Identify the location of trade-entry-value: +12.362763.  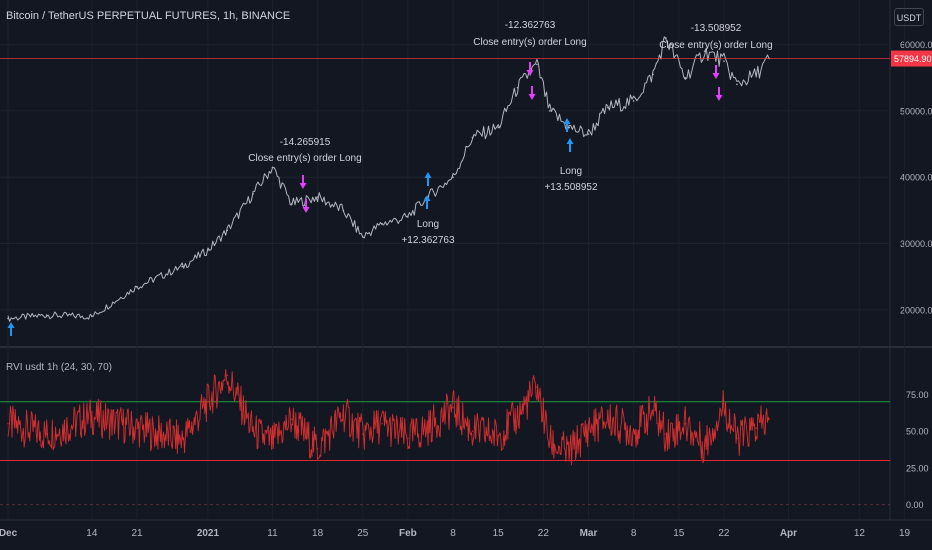
(428, 240).